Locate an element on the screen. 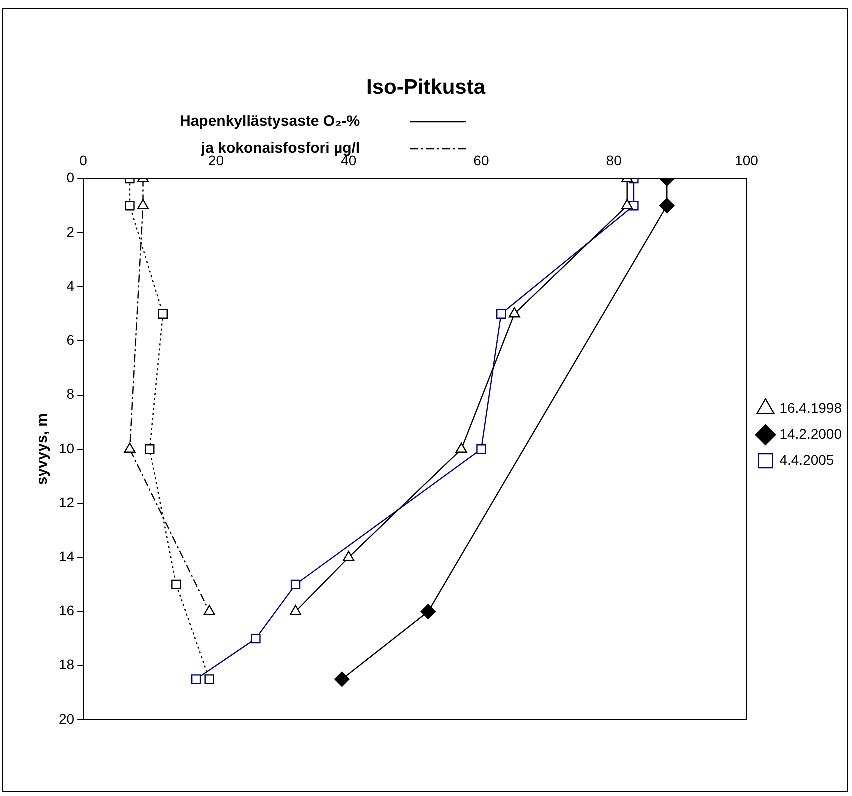 The width and height of the screenshot is (852, 796). y-tick-label: 20 is located at coordinates (66, 718).